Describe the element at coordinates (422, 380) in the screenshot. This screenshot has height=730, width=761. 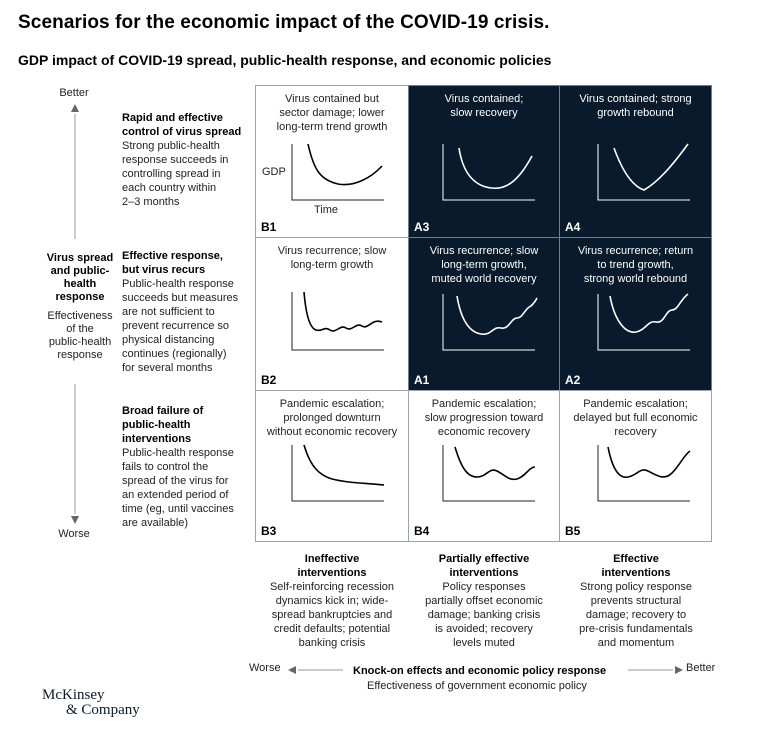
I see `scenario-id-a1: A1` at that location.